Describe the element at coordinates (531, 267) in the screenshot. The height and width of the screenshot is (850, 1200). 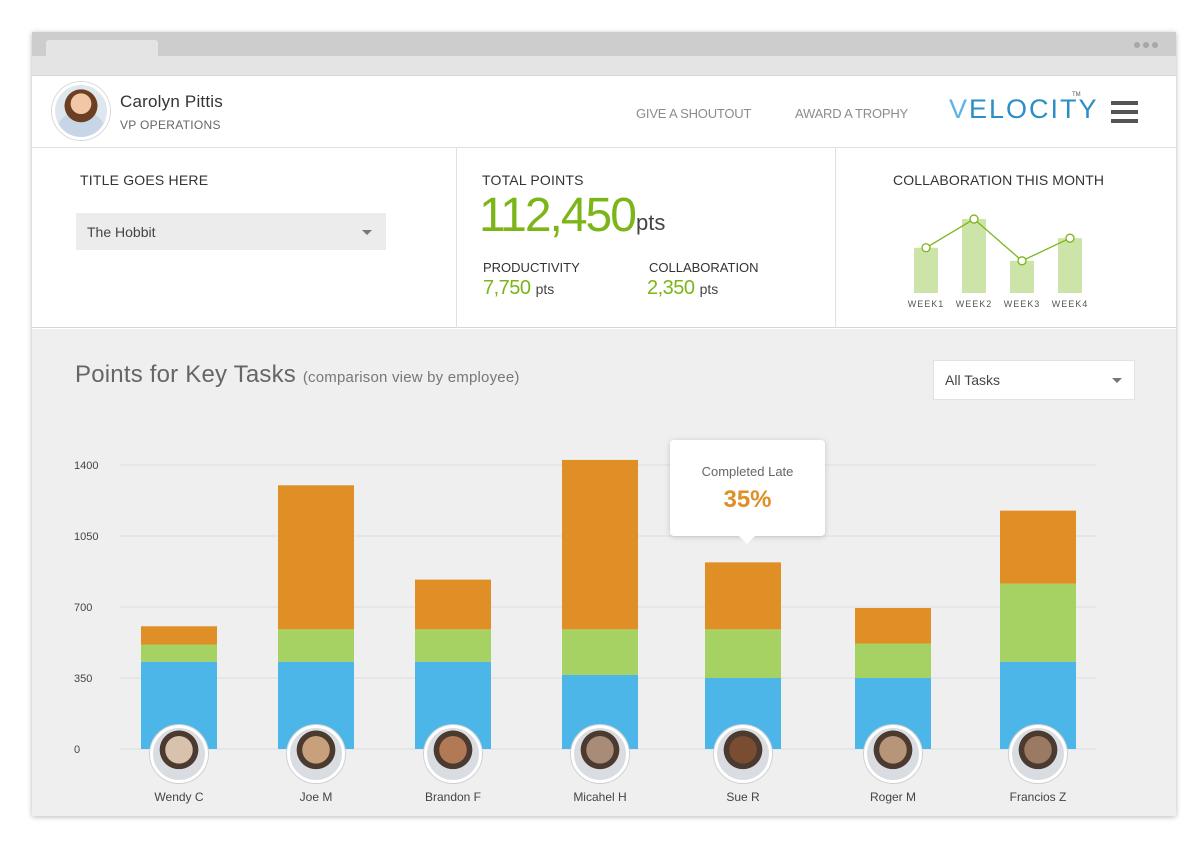
I see `productivity-label: PRODUCTIVITY` at that location.